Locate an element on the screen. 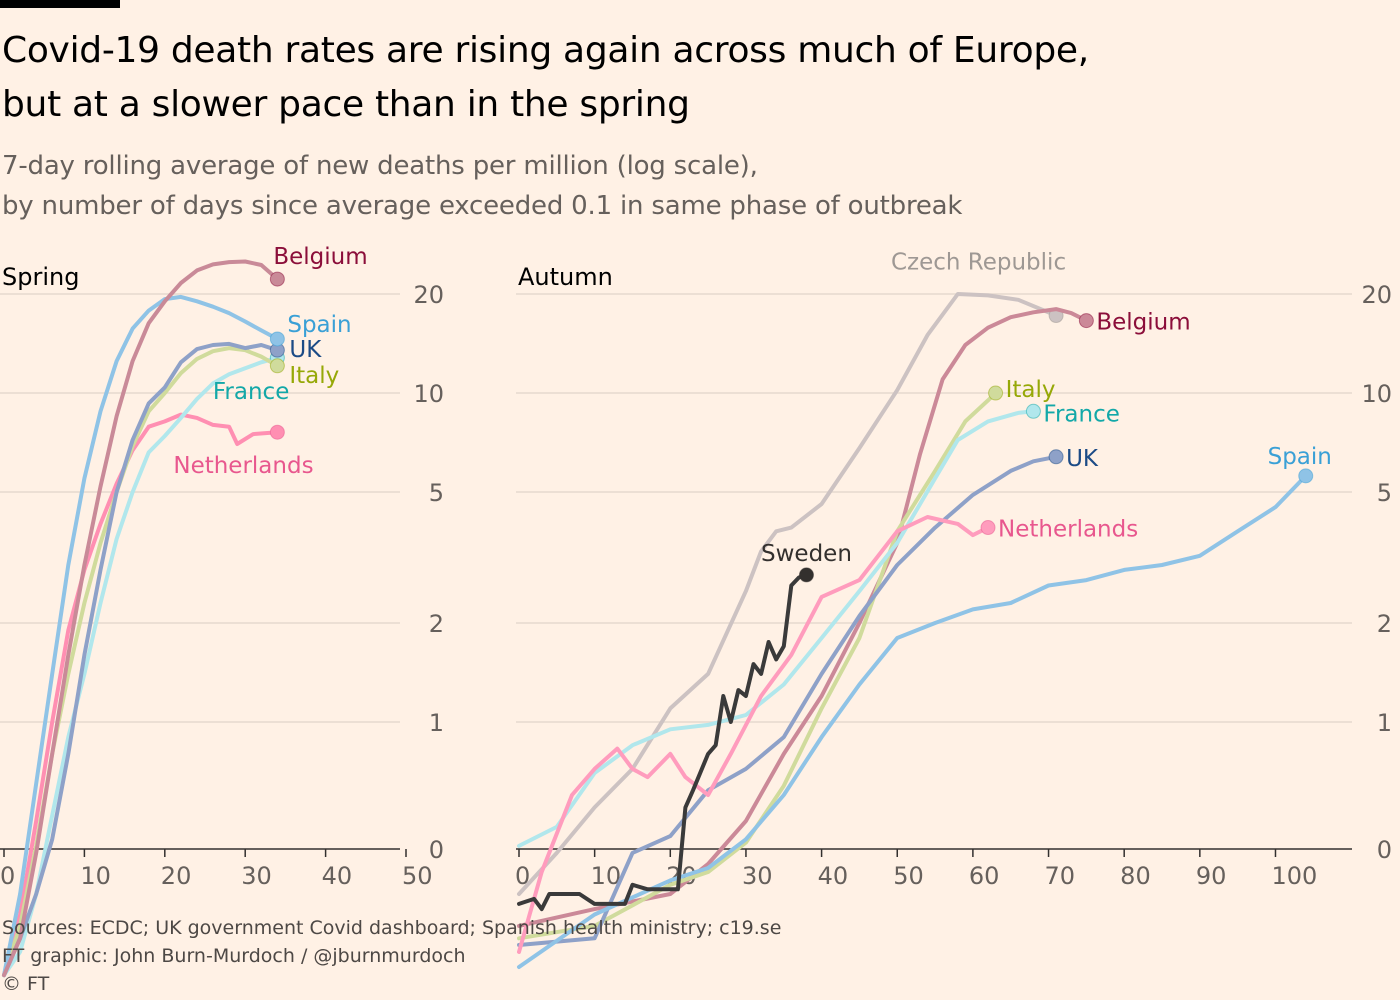 This screenshot has height=1000, width=1400. series-label: Czech Republic is located at coordinates (978, 263).